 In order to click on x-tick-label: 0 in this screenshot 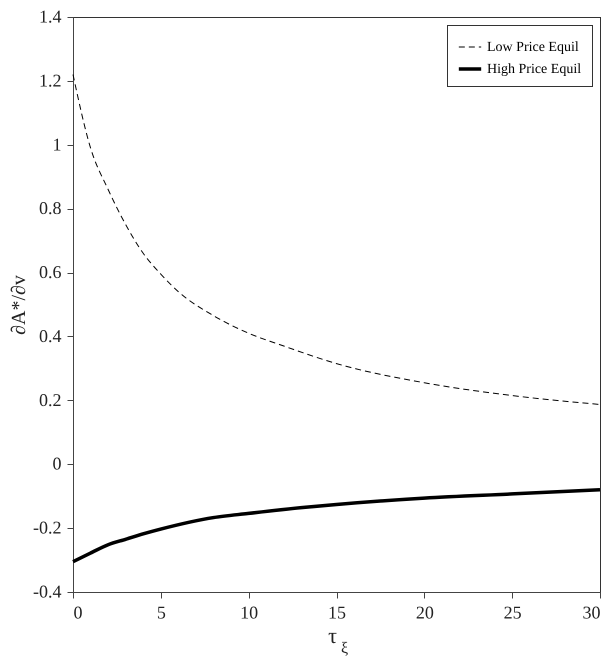, I will do `click(78, 612)`.